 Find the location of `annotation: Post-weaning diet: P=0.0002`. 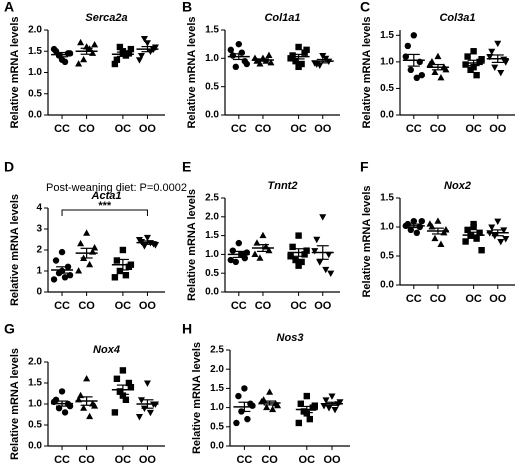

annotation: Post-weaning diet: P=0.0002 is located at coordinates (116, 188).